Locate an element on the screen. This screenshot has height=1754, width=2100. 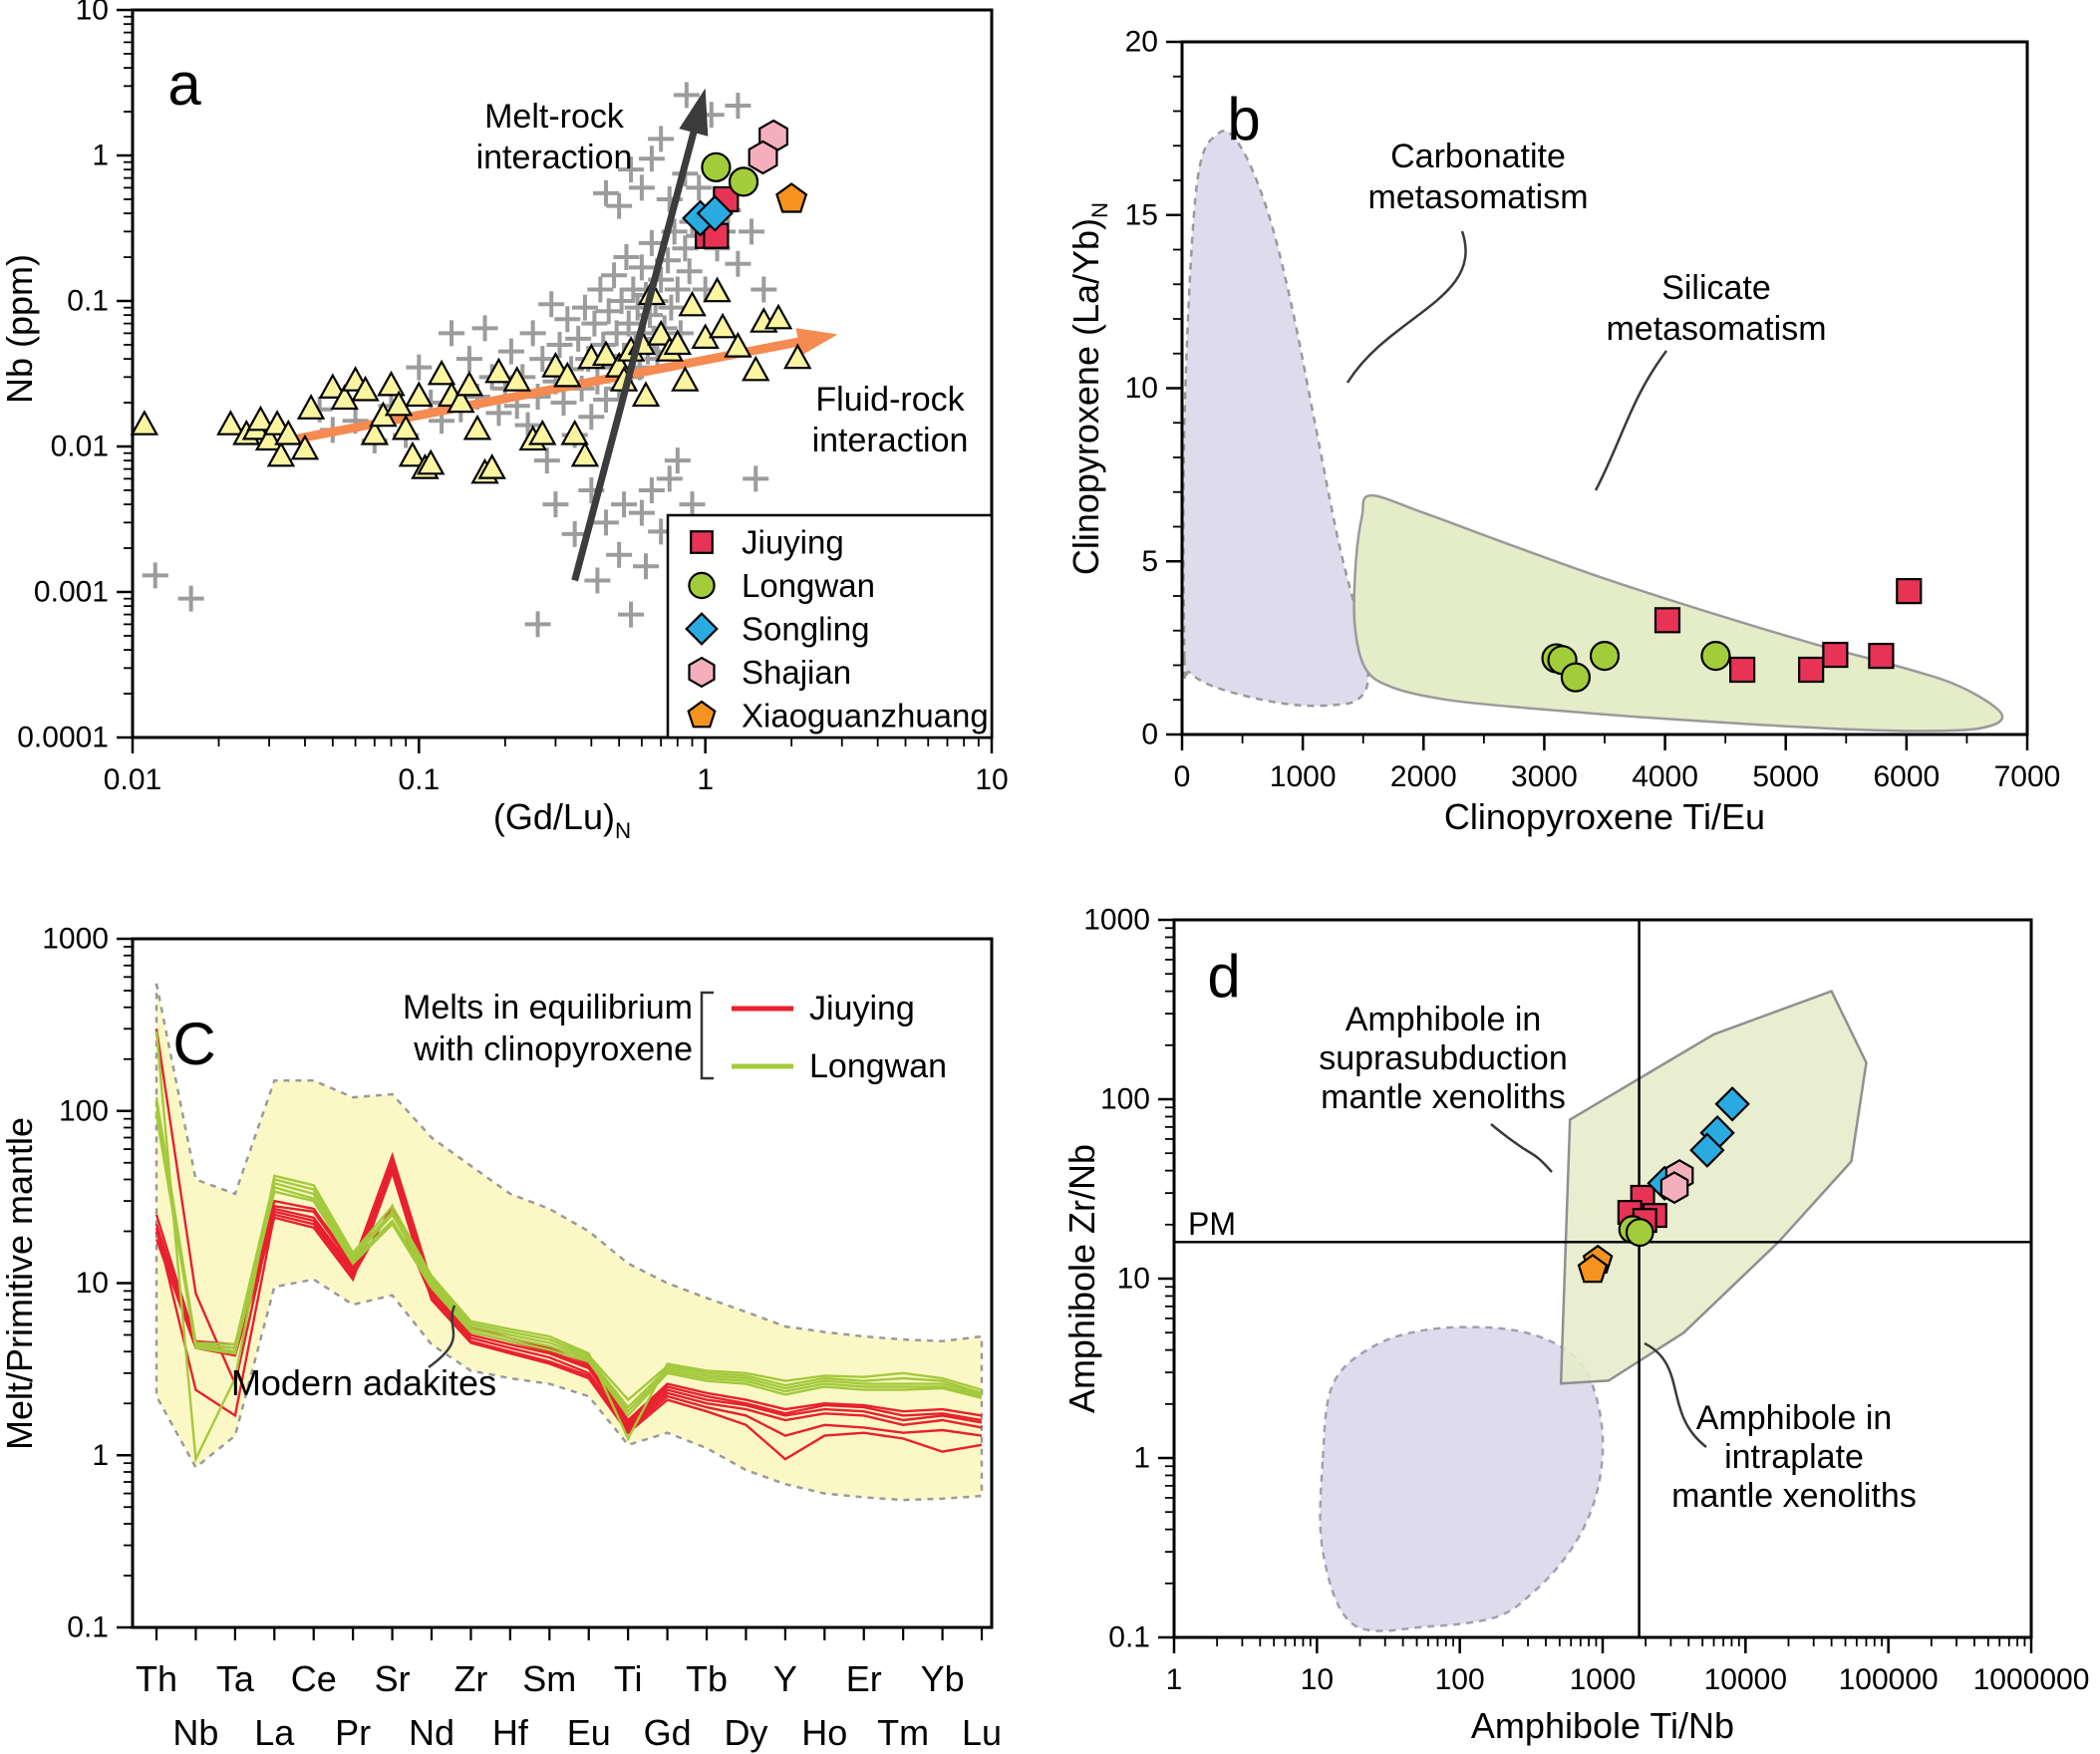
element-label: Pr is located at coordinates (353, 1733).